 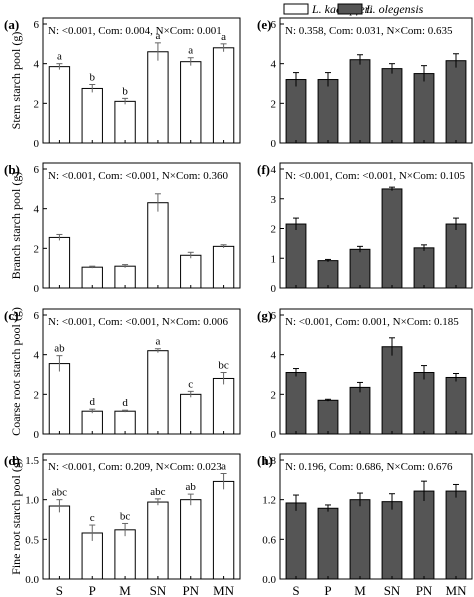 I want to click on stats-annotation: N: <0.001, Com: <0.001, N×Com: 0.006, so click(x=138, y=322).